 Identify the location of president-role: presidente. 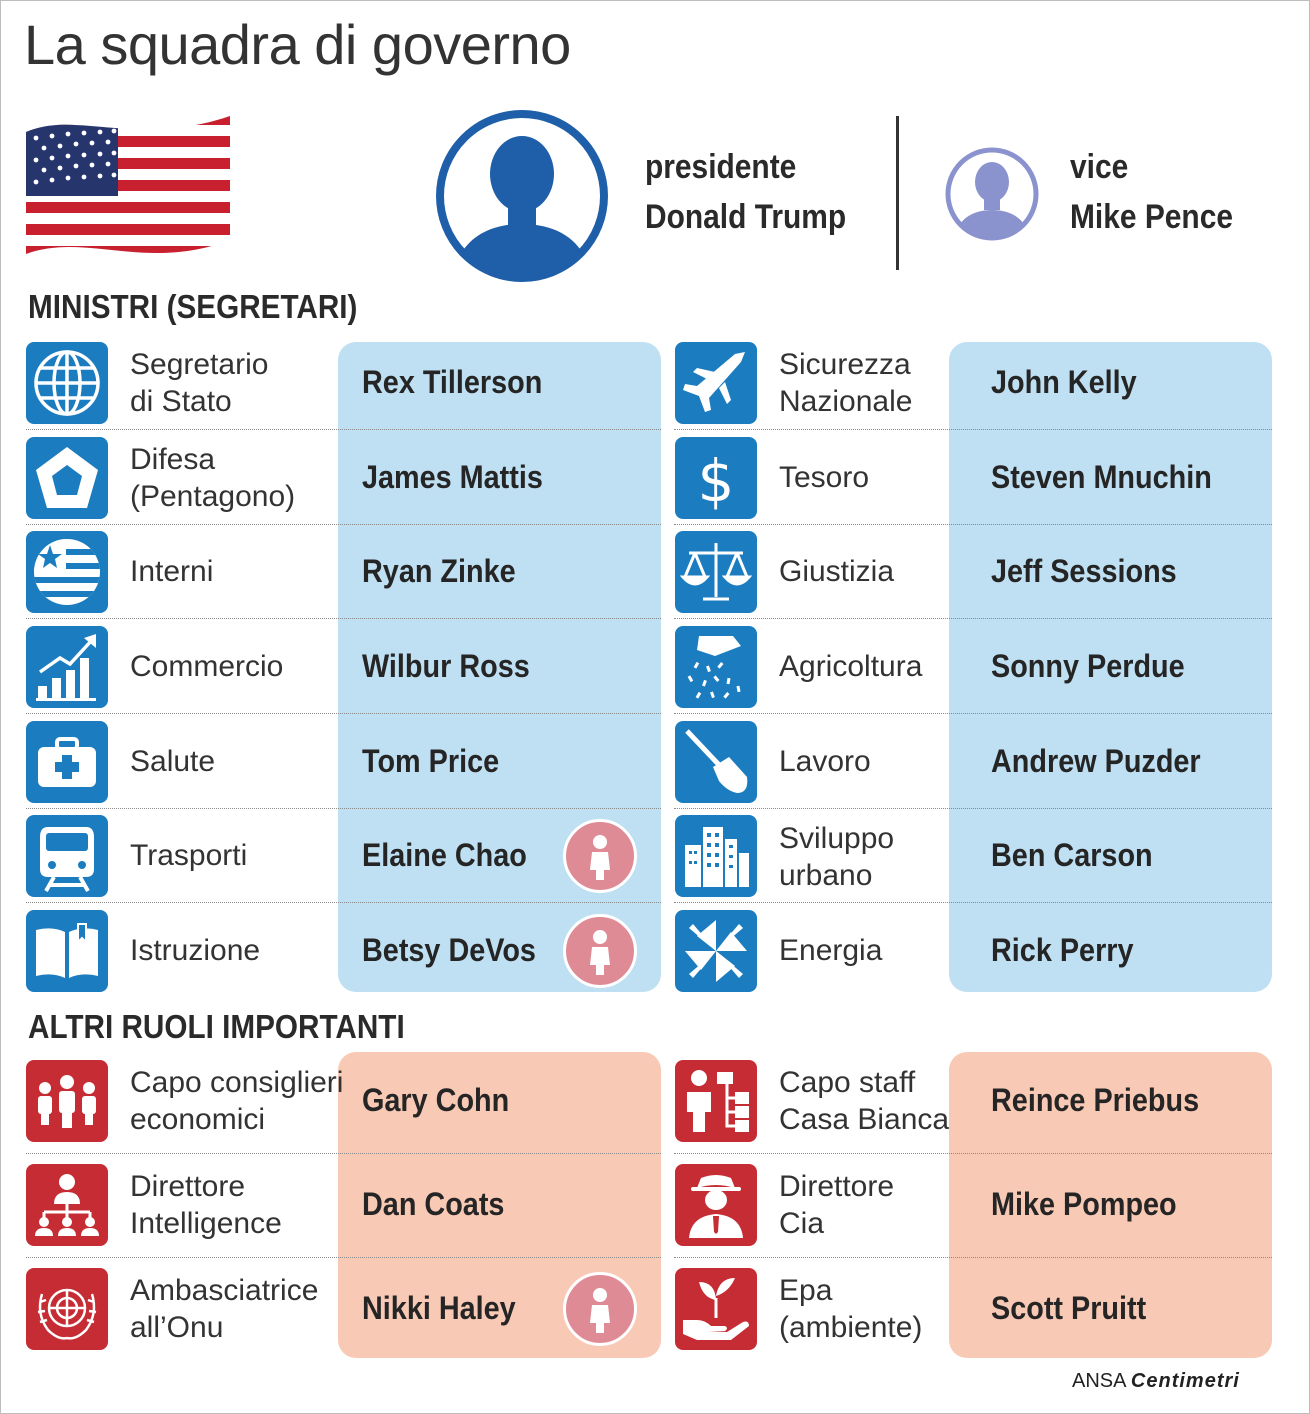
(721, 167).